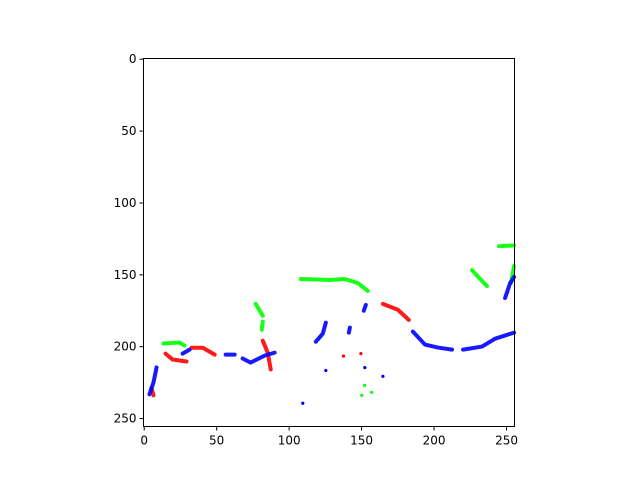  What do you see at coordinates (289, 441) in the screenshot?
I see `x-tick-label: 100` at bounding box center [289, 441].